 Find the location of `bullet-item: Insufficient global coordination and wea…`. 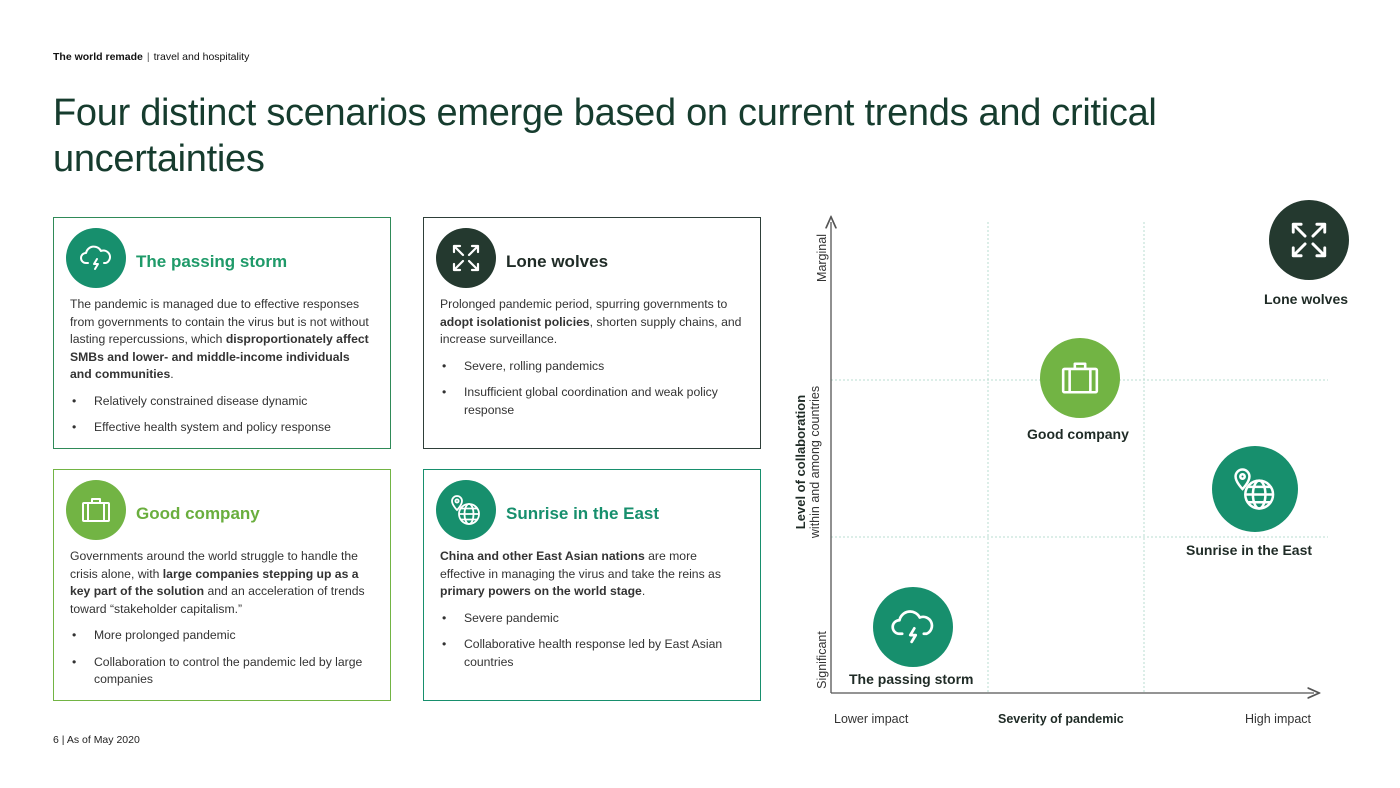

bullet-item: Insufficient global coordination and wea… is located at coordinates (592, 401).